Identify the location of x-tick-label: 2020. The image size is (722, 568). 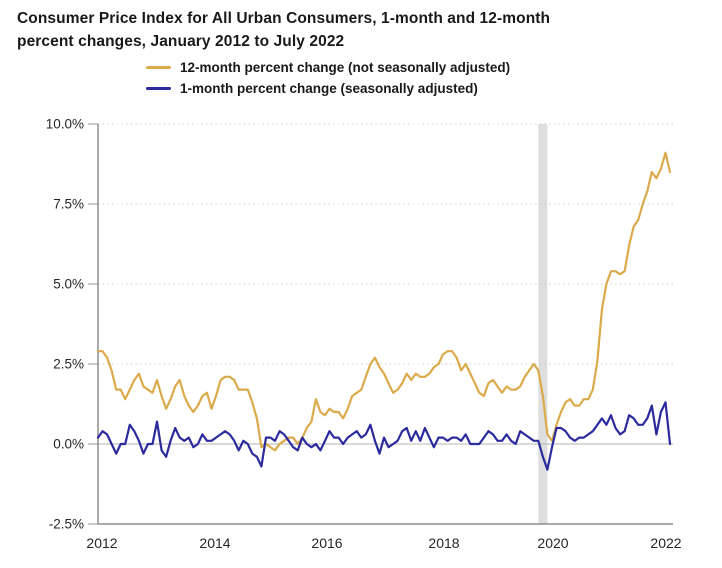
(552, 543).